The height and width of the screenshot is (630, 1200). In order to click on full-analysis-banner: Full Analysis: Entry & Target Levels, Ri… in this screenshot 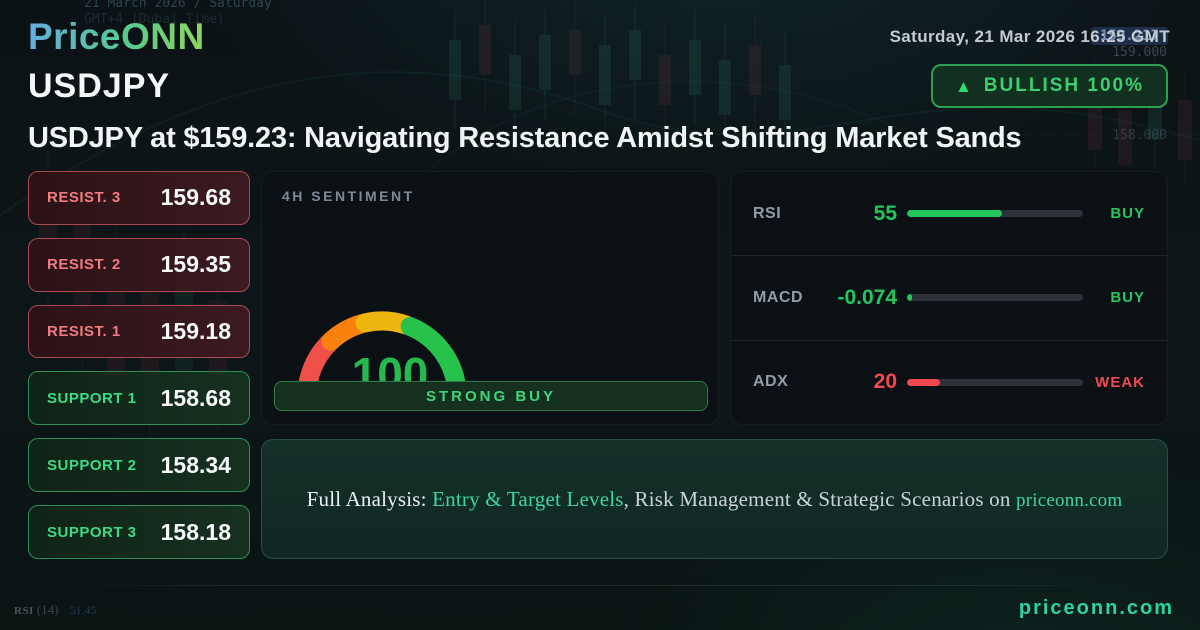, I will do `click(714, 499)`.